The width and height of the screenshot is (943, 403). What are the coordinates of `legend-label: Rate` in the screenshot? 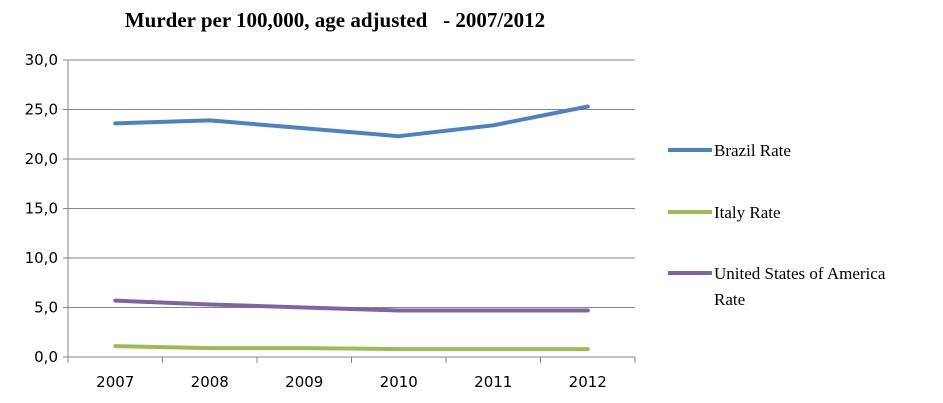 It's located at (729, 299).